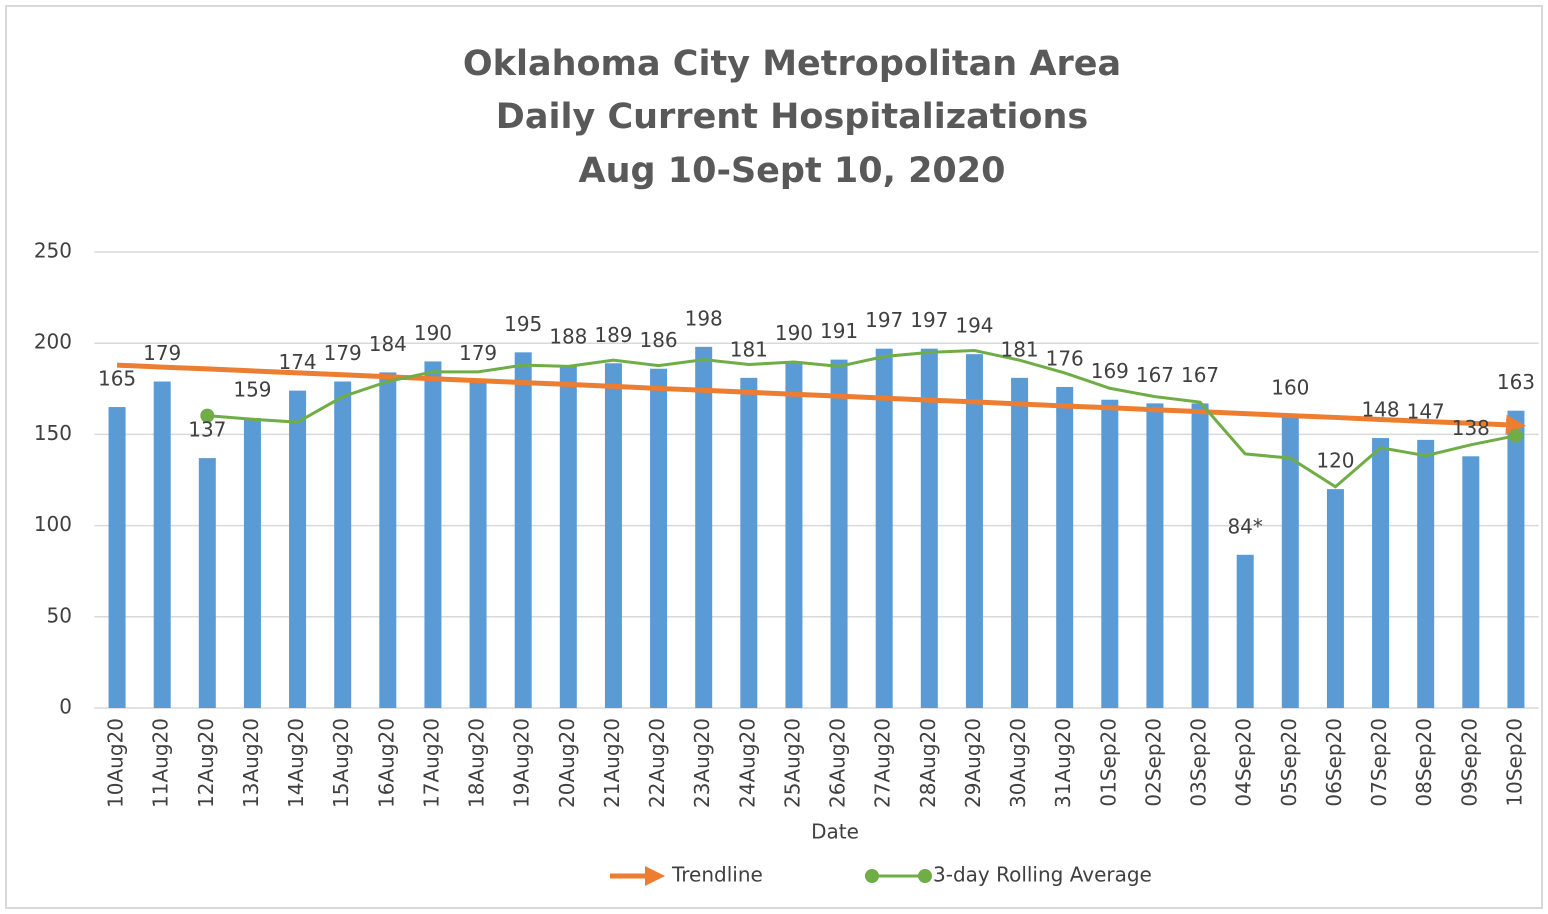  Describe the element at coordinates (1380, 410) in the screenshot. I see `data-label: 148` at that location.